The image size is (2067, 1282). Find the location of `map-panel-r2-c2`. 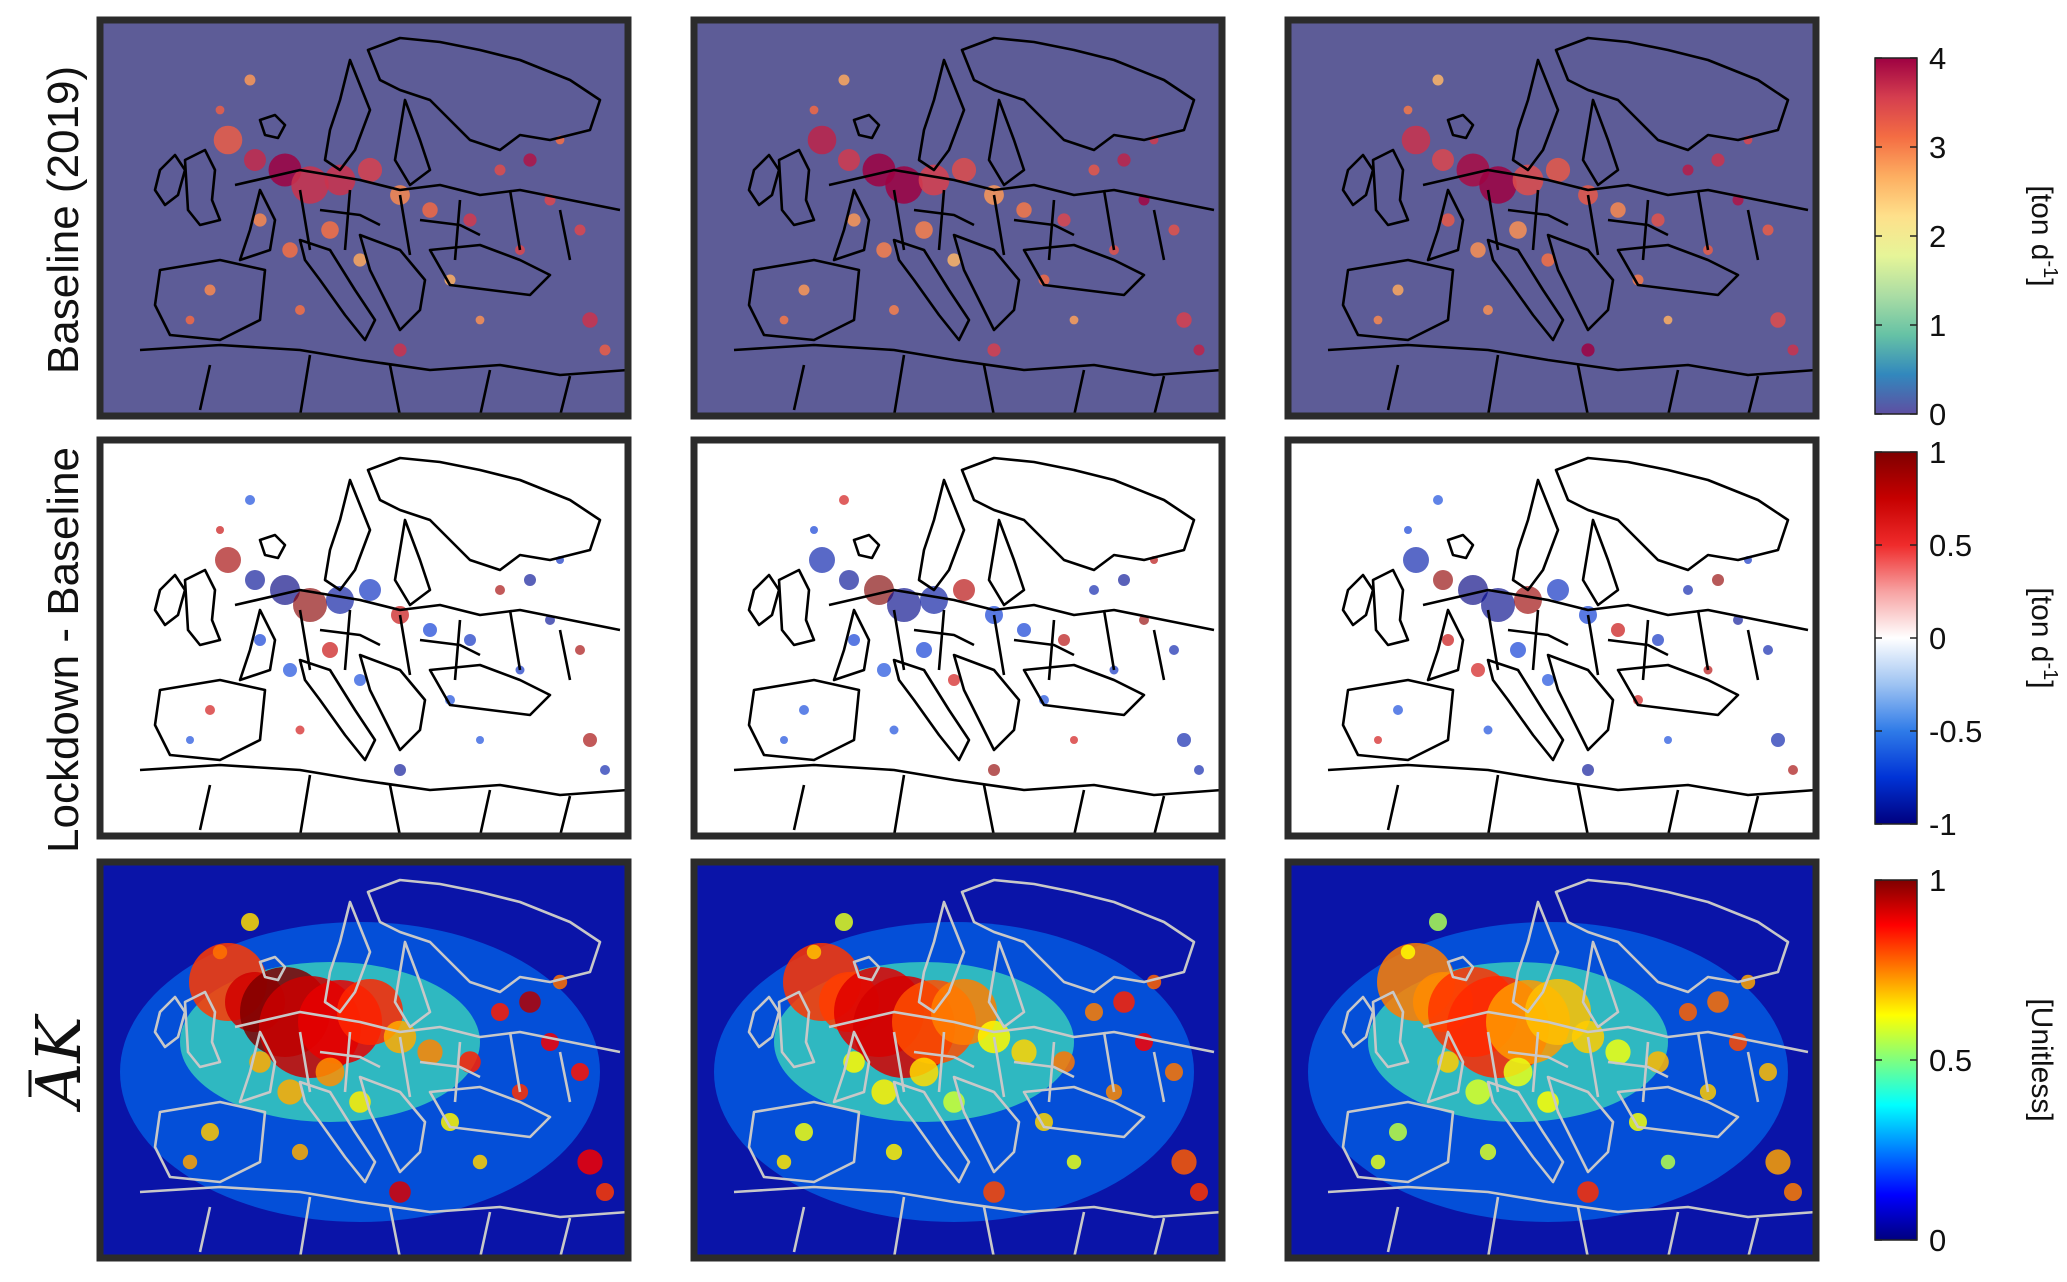

map-panel-r2-c2 is located at coordinates (958, 638).